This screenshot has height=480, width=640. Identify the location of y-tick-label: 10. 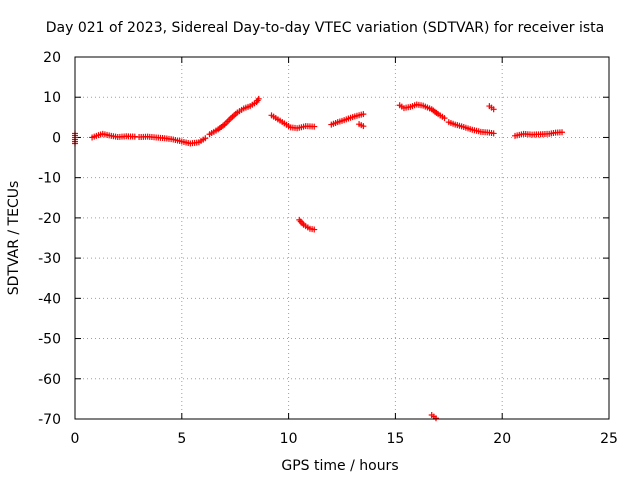
(52, 98).